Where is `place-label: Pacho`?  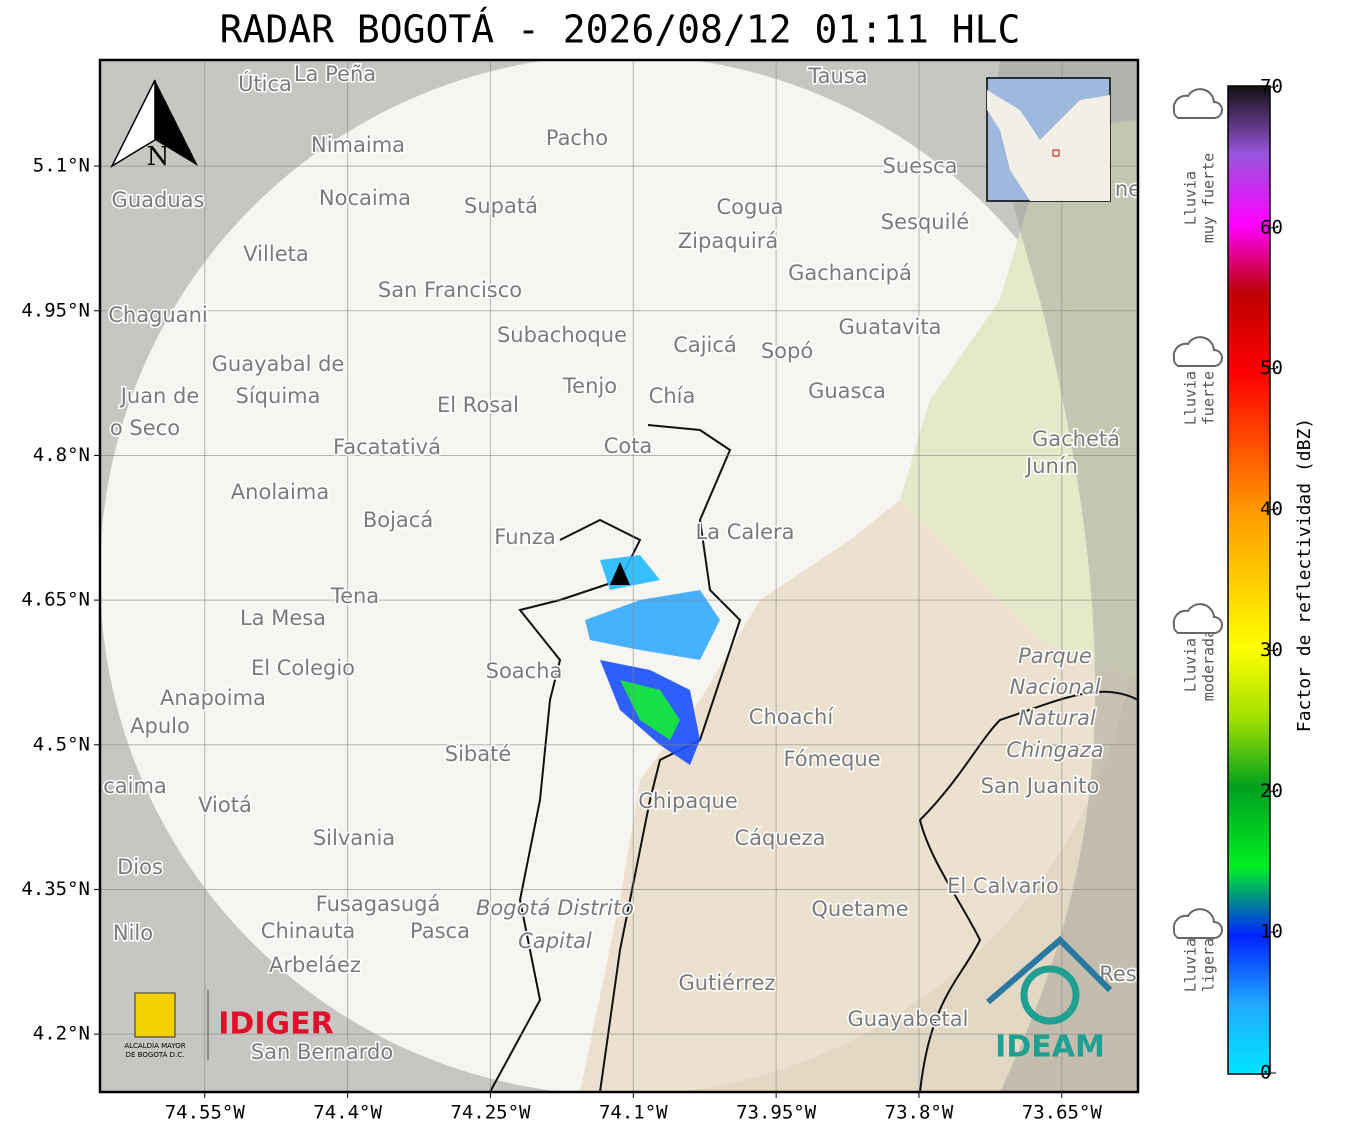
place-label: Pacho is located at coordinates (577, 138).